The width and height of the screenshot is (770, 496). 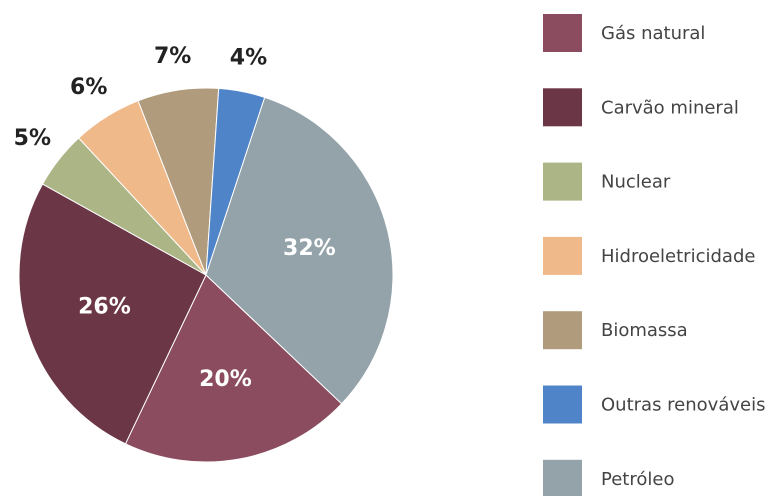 What do you see at coordinates (653, 33) in the screenshot?
I see `legend-label: Gás natural` at bounding box center [653, 33].